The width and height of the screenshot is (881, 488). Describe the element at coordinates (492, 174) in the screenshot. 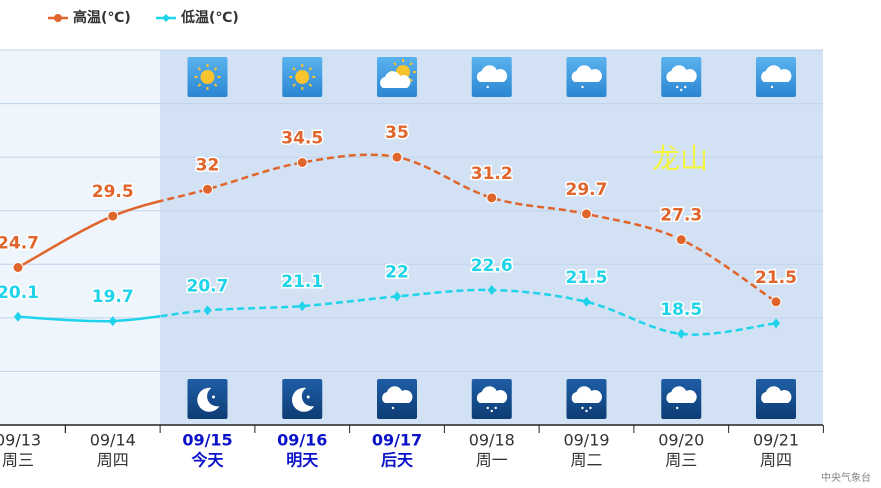

I see `value-label: 31.2` at that location.